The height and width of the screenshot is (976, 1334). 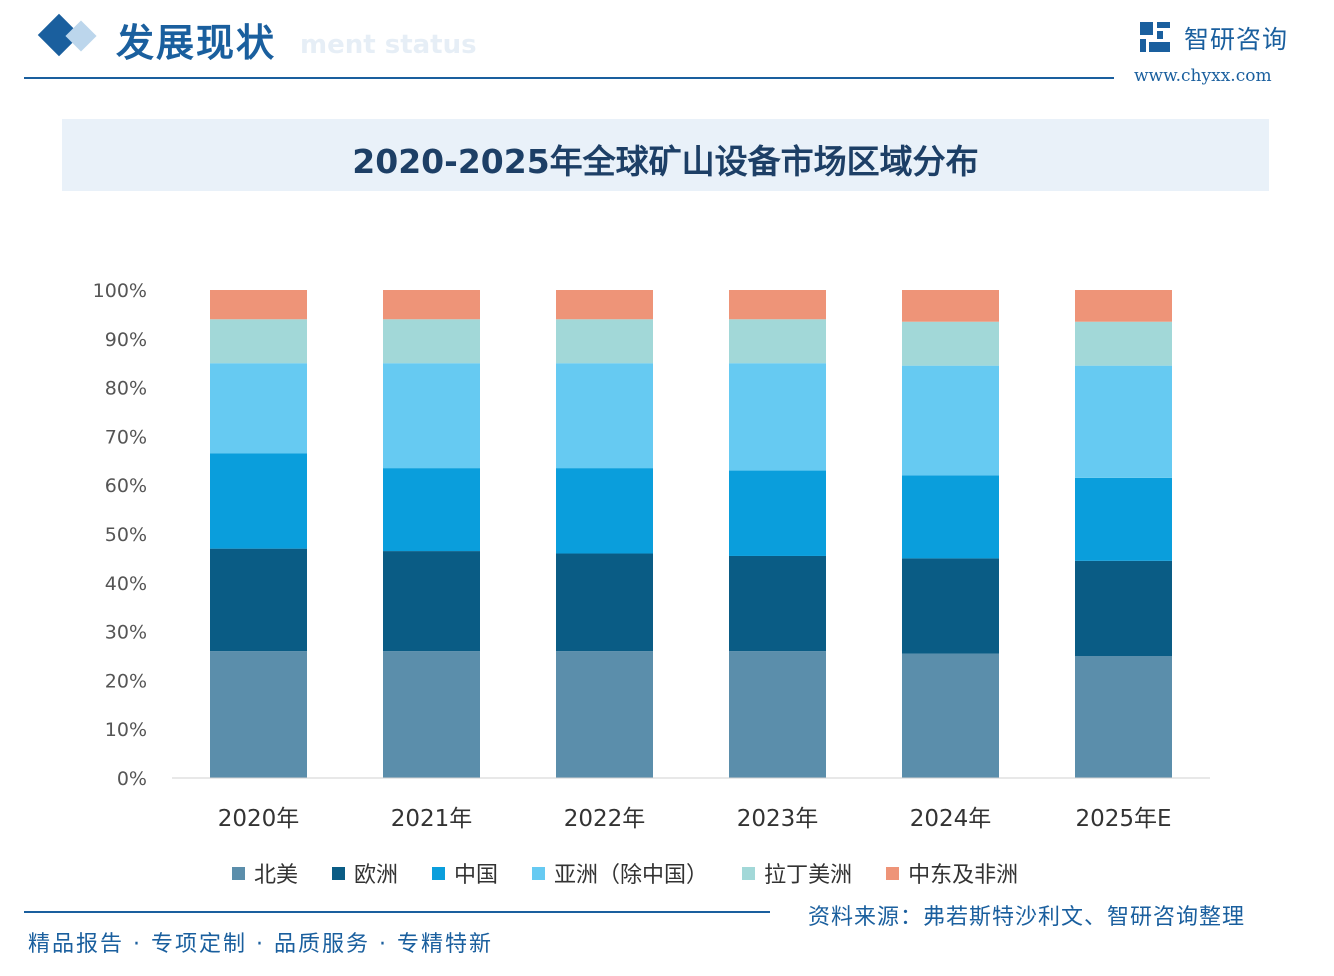 I want to click on legend-item: 中国, so click(x=465, y=873).